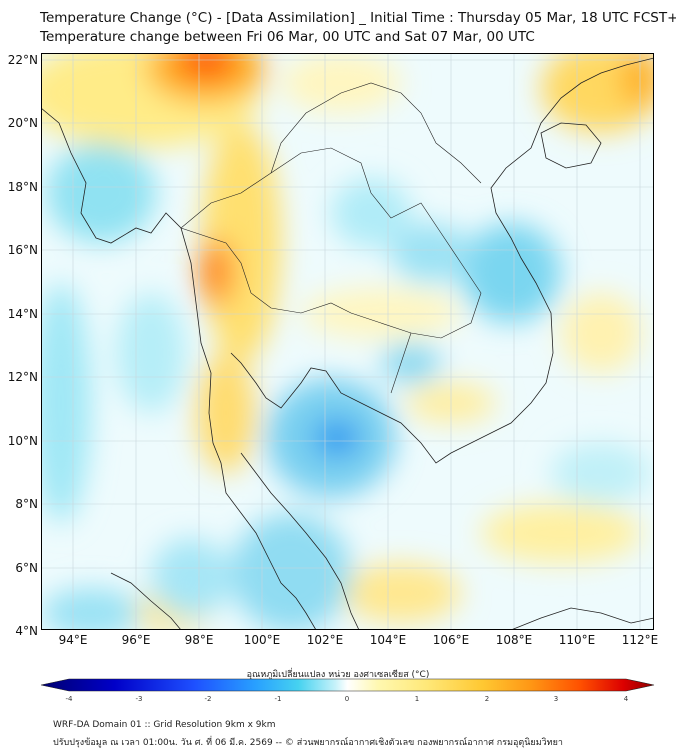 This screenshot has width=676, height=756. Describe the element at coordinates (208, 699) in the screenshot. I see `colorbar-tick: -2` at that location.